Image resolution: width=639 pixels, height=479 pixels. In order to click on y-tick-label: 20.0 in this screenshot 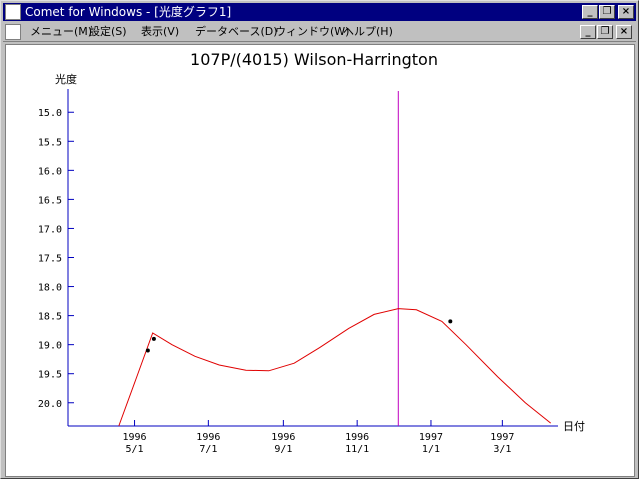, I will do `click(50, 404)`.